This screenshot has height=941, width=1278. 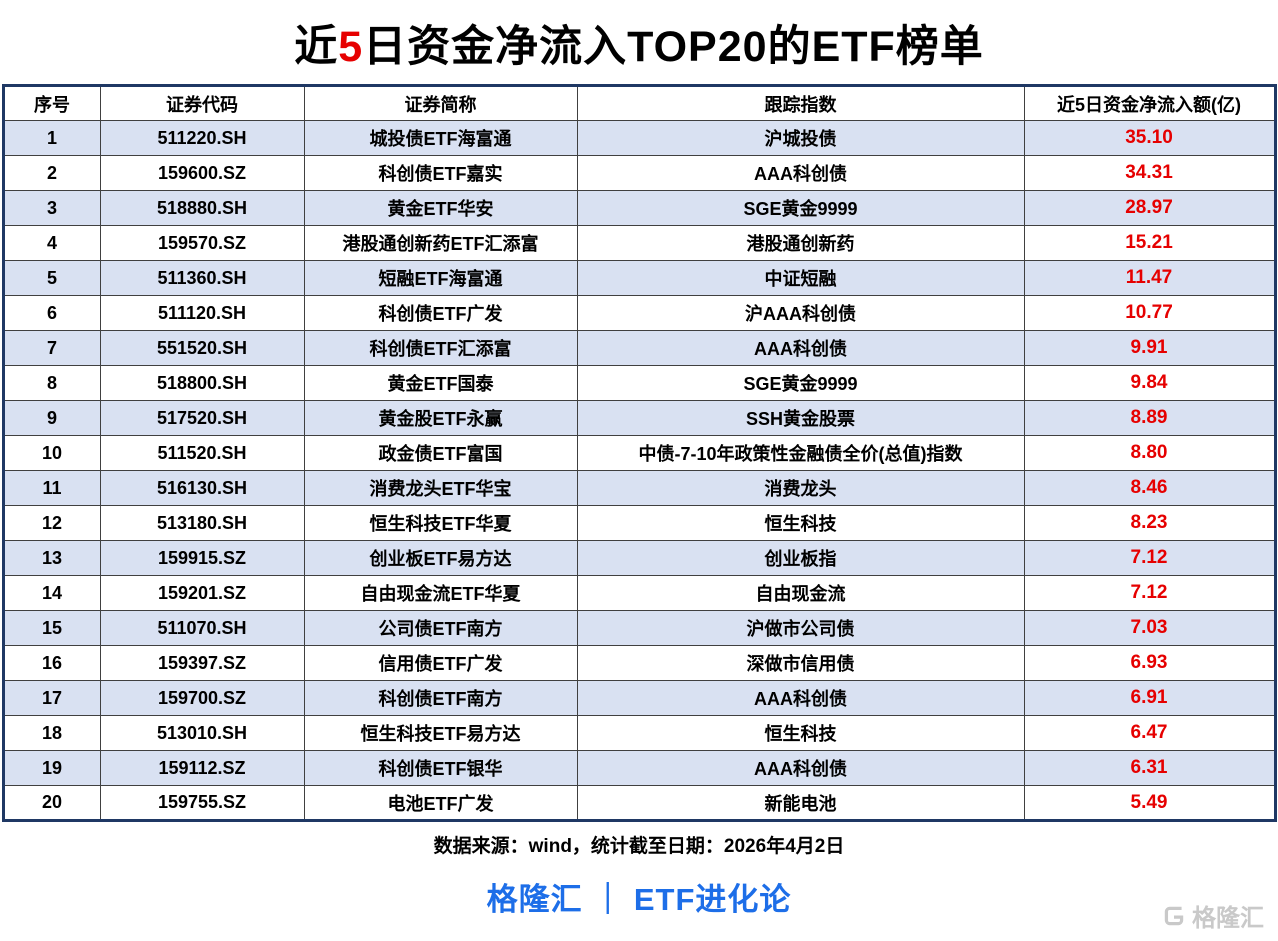 I want to click on code-cell: 551520.SH, so click(x=202, y=348).